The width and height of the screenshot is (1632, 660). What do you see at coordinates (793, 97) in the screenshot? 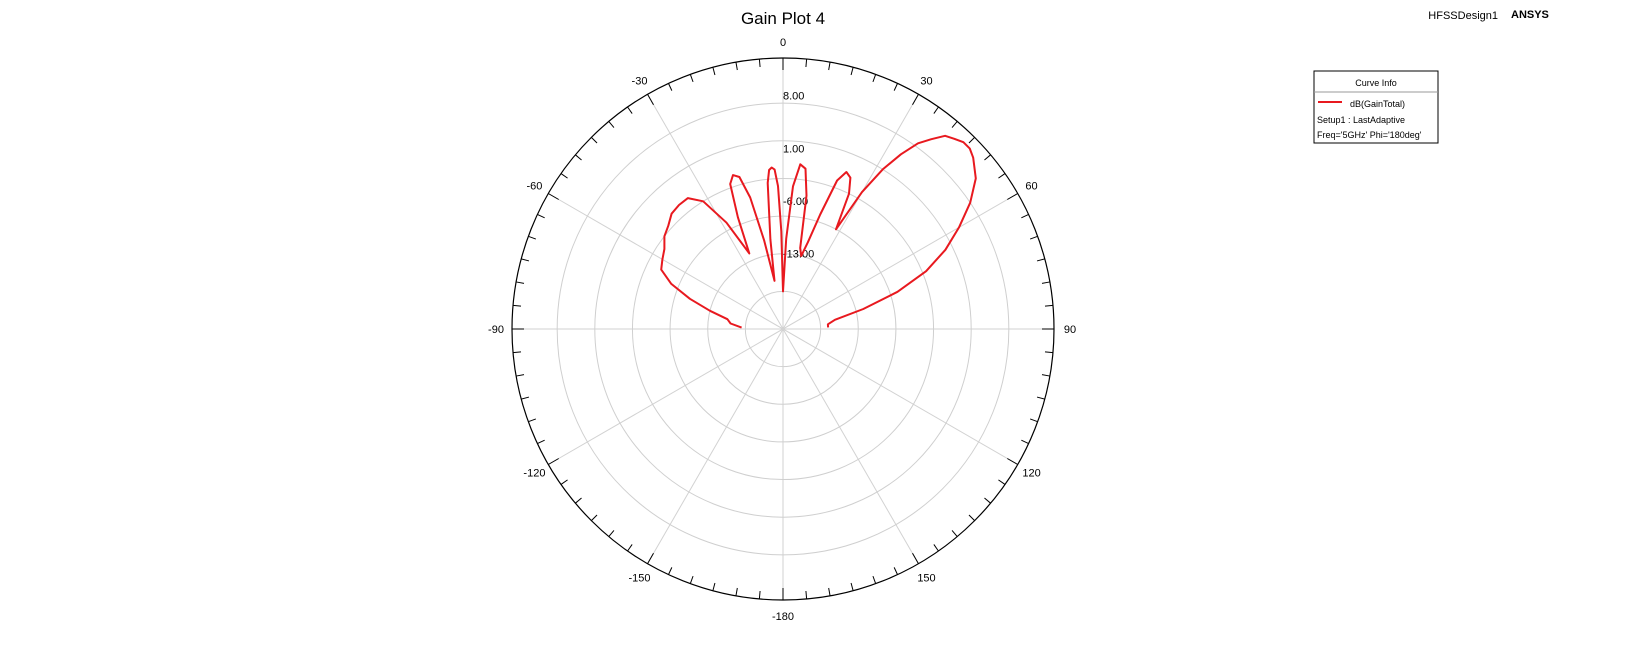
I see `radial-tick-label: 8.00` at bounding box center [793, 97].